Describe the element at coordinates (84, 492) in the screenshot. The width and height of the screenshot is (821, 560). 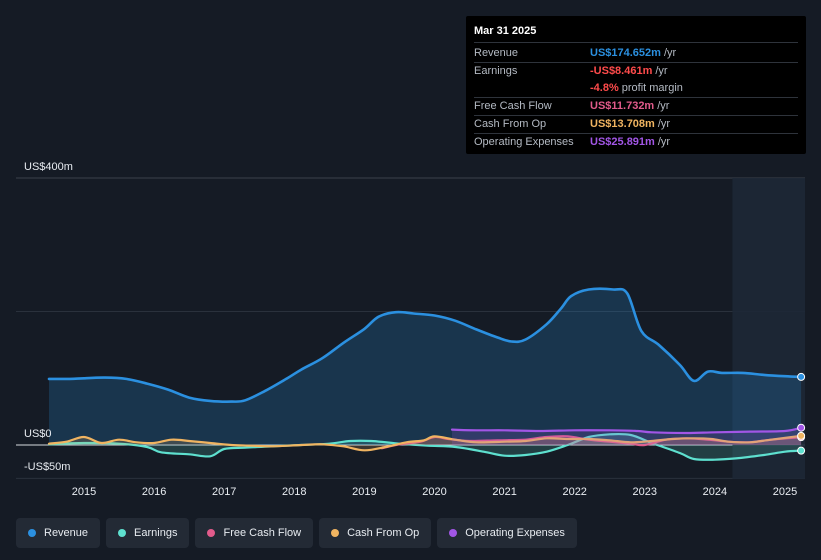
I see `x-tick-label: 2015` at that location.